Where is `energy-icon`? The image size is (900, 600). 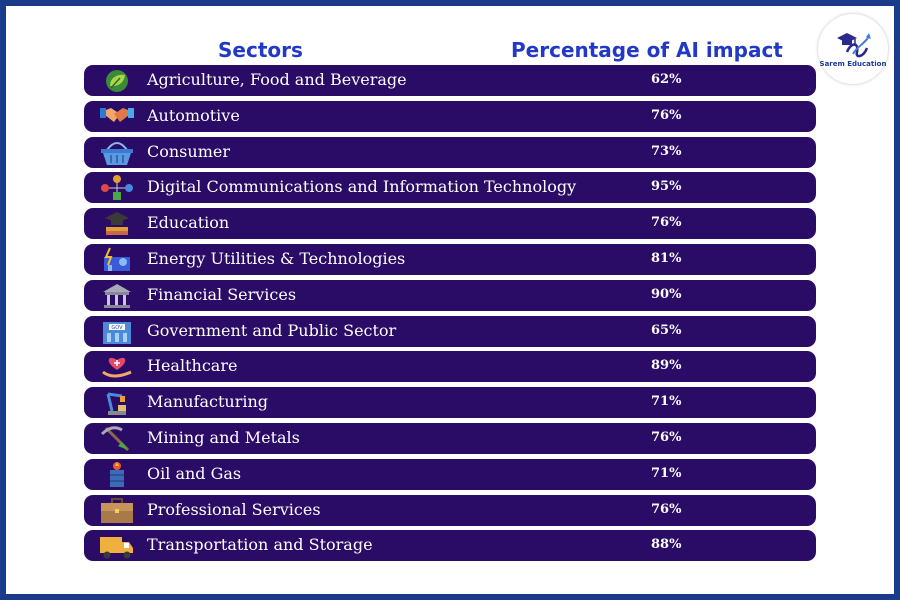
energy-icon is located at coordinates (117, 259).